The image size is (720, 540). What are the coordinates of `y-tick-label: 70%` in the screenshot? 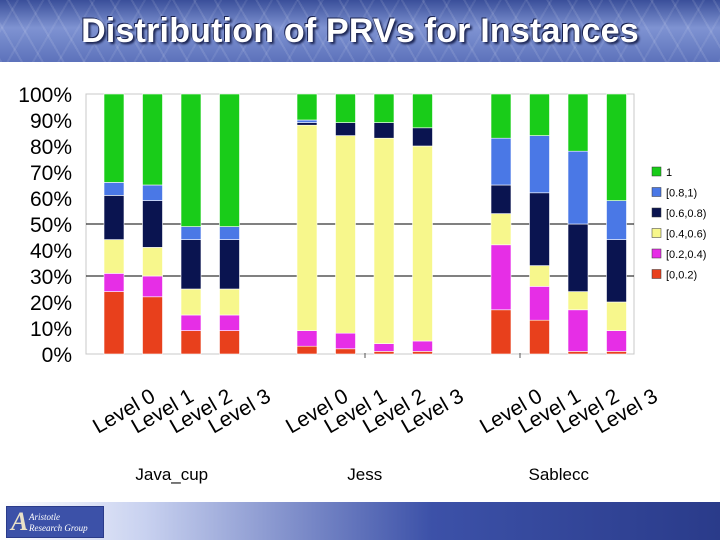 It's located at (51, 173).